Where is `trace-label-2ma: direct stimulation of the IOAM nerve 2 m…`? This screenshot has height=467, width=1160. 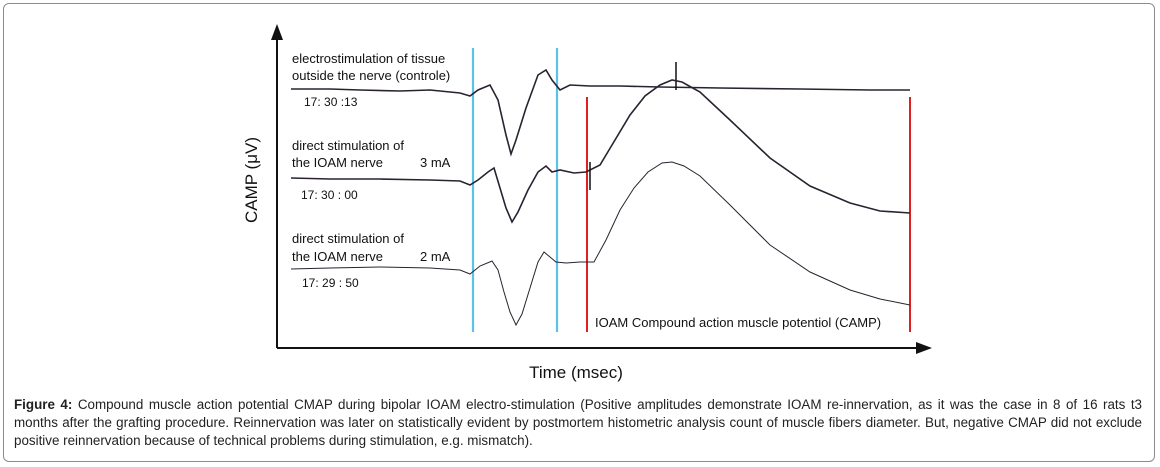
trace-label-2ma: direct stimulation of the IOAM nerve 2 m… is located at coordinates (371, 260).